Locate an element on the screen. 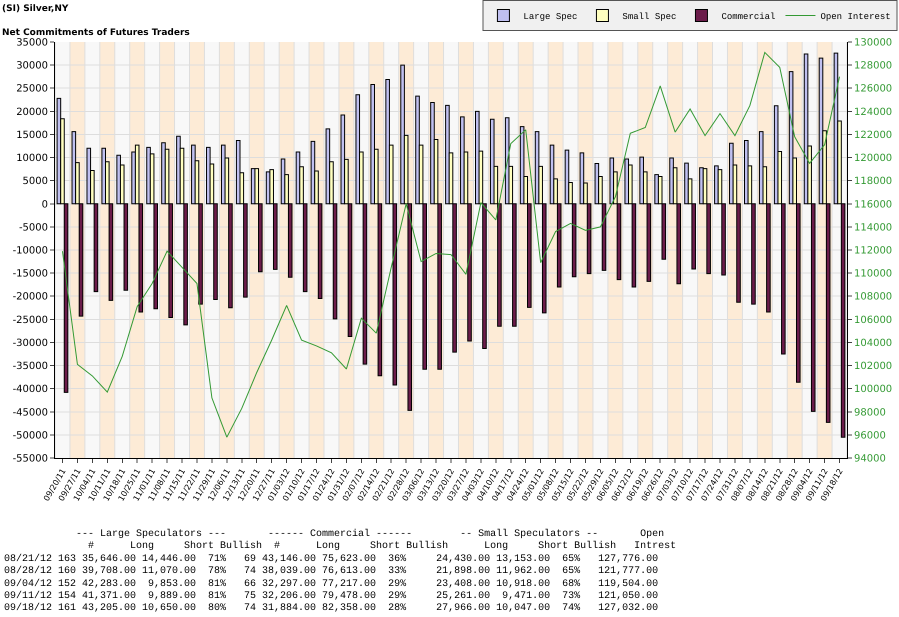 This screenshot has height=617, width=899. legend-label: Small Spec is located at coordinates (649, 17).